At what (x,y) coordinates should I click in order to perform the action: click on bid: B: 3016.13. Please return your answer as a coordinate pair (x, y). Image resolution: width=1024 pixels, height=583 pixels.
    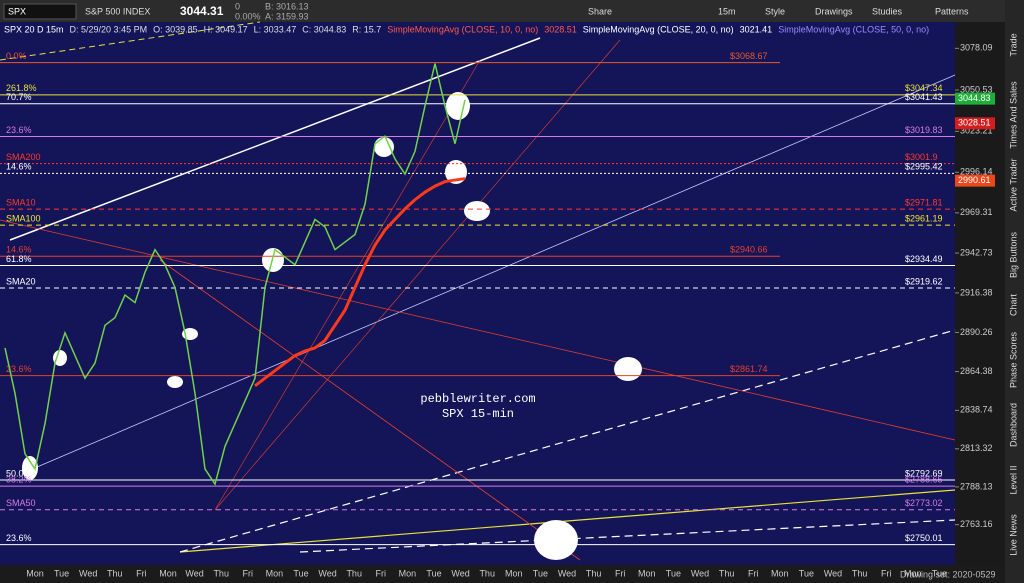
    Looking at the image, I should click on (287, 6).